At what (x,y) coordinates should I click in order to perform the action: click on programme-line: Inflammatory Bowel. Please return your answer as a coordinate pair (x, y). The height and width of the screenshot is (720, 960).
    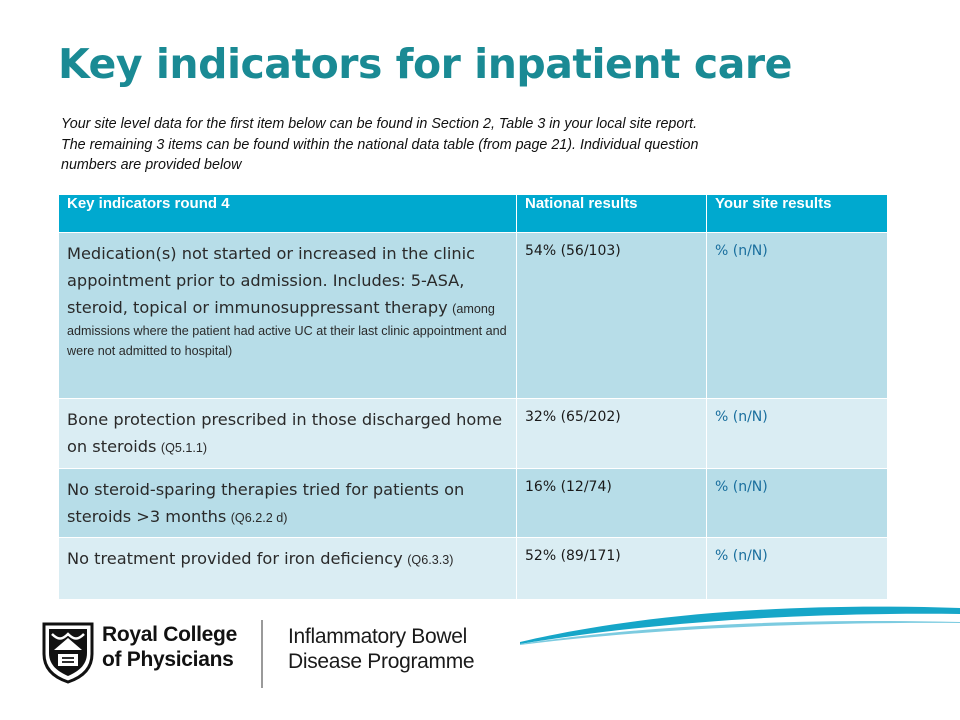
    Looking at the image, I should click on (377, 636).